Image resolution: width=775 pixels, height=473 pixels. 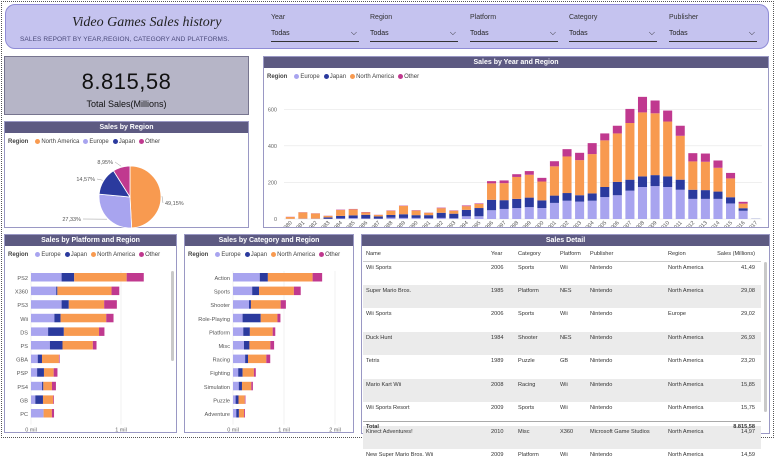 What do you see at coordinates (617, 188) in the screenshot?
I see `bar-2006-japan` at bounding box center [617, 188].